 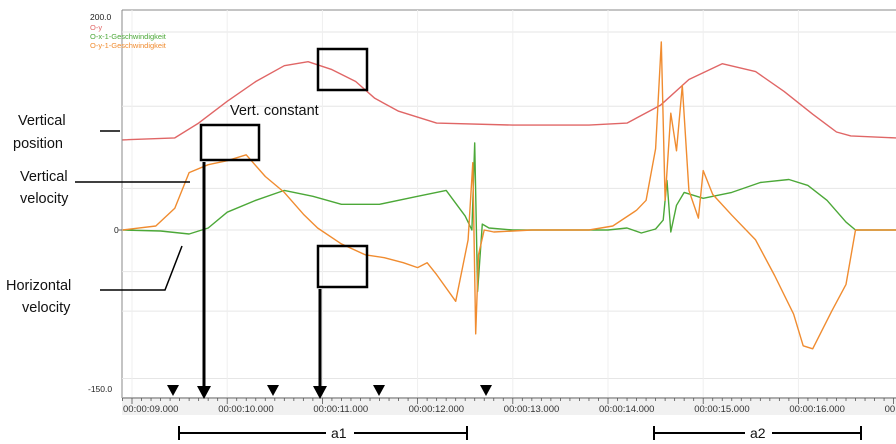 What do you see at coordinates (230, 142) in the screenshot?
I see `box-top-velocity` at bounding box center [230, 142].